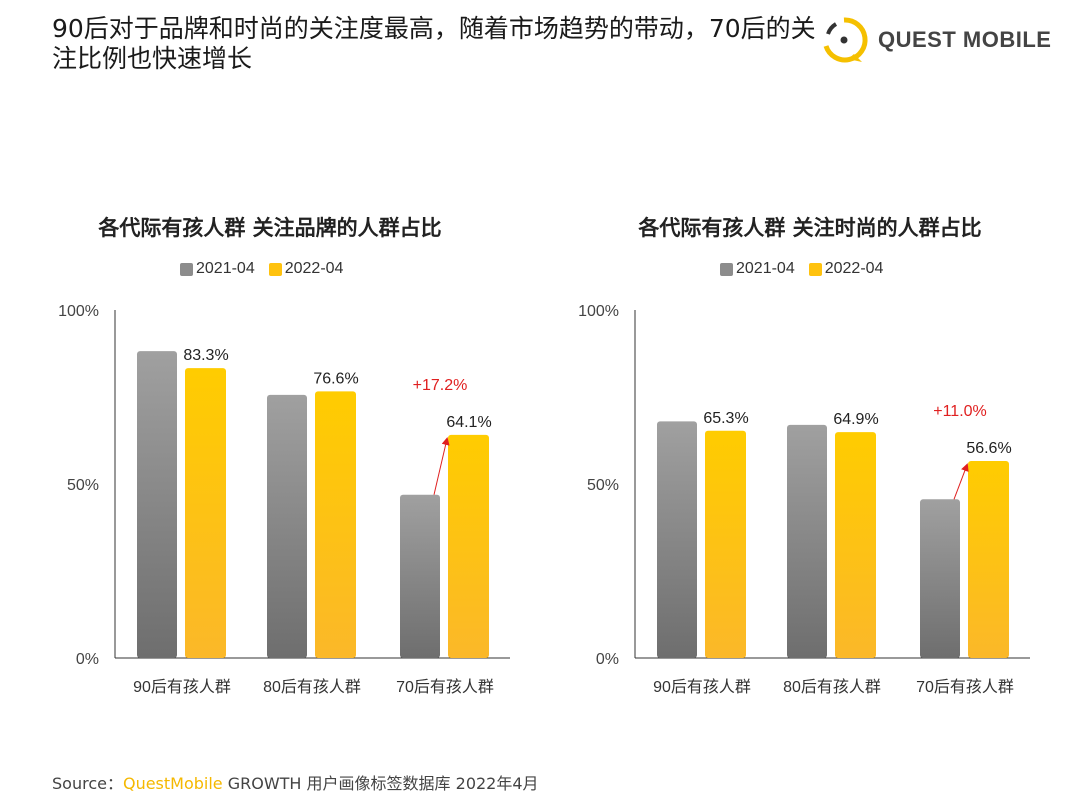 This screenshot has width=1080, height=810. What do you see at coordinates (988, 448) in the screenshot?
I see `data-label: 56.6%` at bounding box center [988, 448].